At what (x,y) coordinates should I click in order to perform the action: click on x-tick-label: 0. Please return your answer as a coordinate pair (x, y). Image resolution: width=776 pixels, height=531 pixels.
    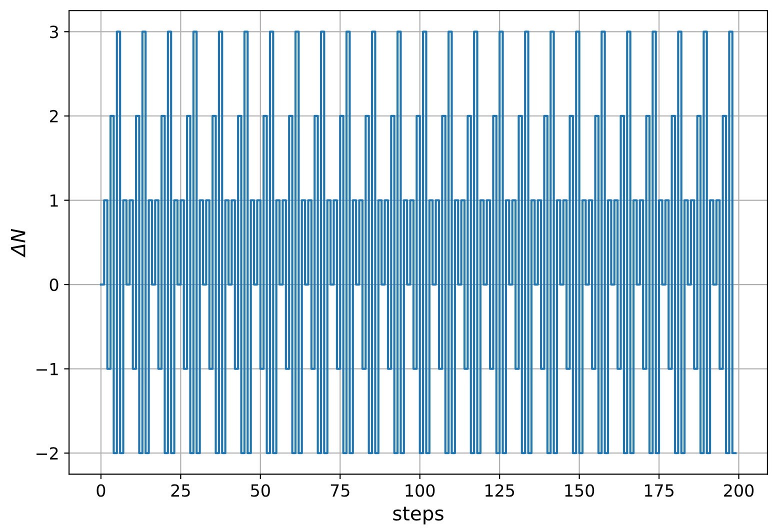
    Looking at the image, I should click on (101, 490).